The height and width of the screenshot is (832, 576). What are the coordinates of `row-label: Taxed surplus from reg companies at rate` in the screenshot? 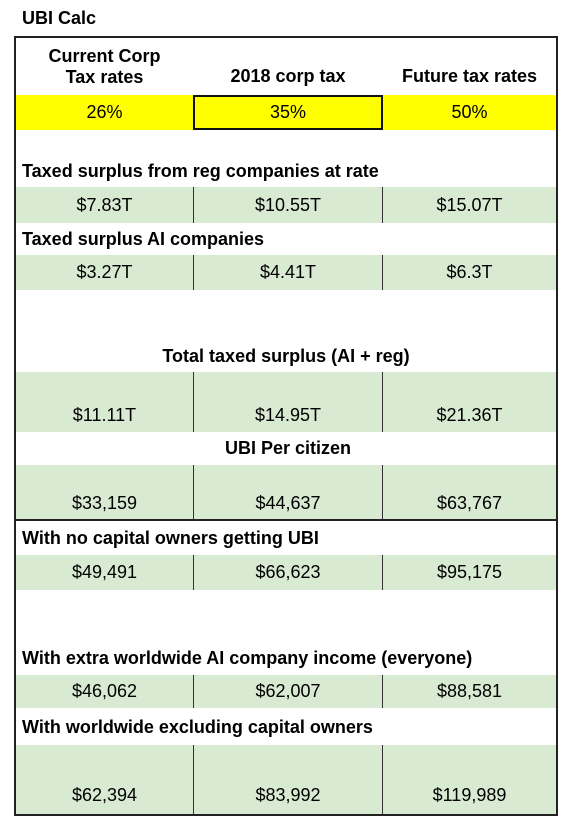 It's located at (200, 170).